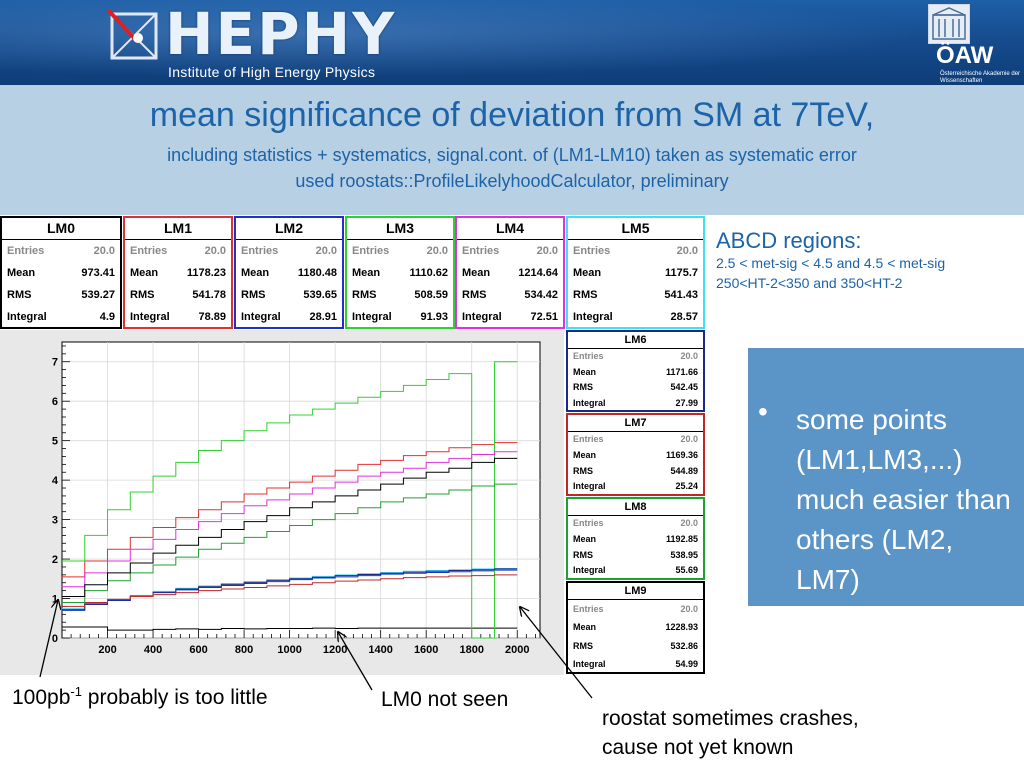  What do you see at coordinates (635, 540) in the screenshot?
I see `stat-row-mean: Mean 1192.85` at bounding box center [635, 540].